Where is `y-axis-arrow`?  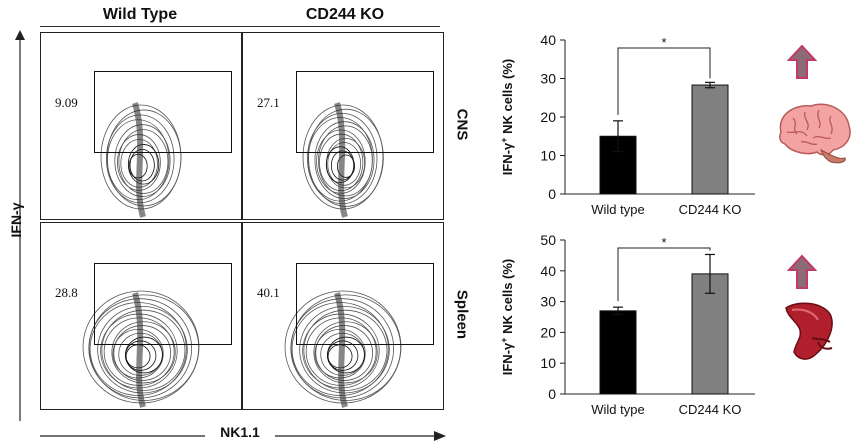
y-axis-arrow is located at coordinates (20, 225).